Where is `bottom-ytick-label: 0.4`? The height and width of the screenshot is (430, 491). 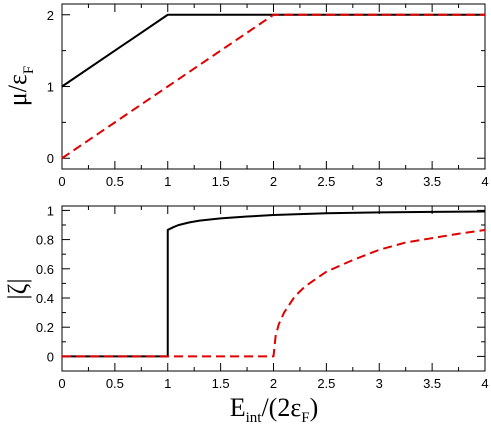 bottom-ytick-label: 0.4 is located at coordinates (45, 298).